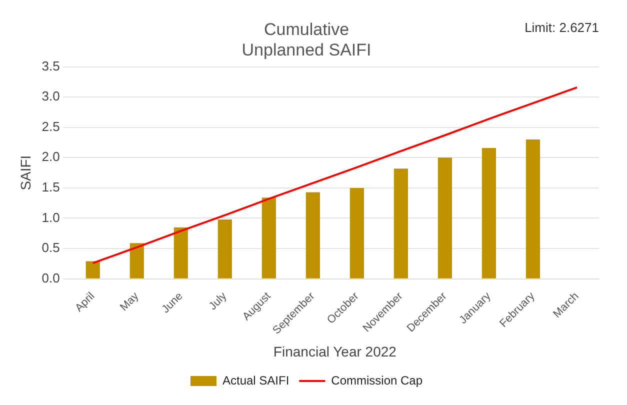 Image resolution: width=627 pixels, height=405 pixels. I want to click on chart-title: Cumulative Unplanned SAIFI, so click(307, 40).